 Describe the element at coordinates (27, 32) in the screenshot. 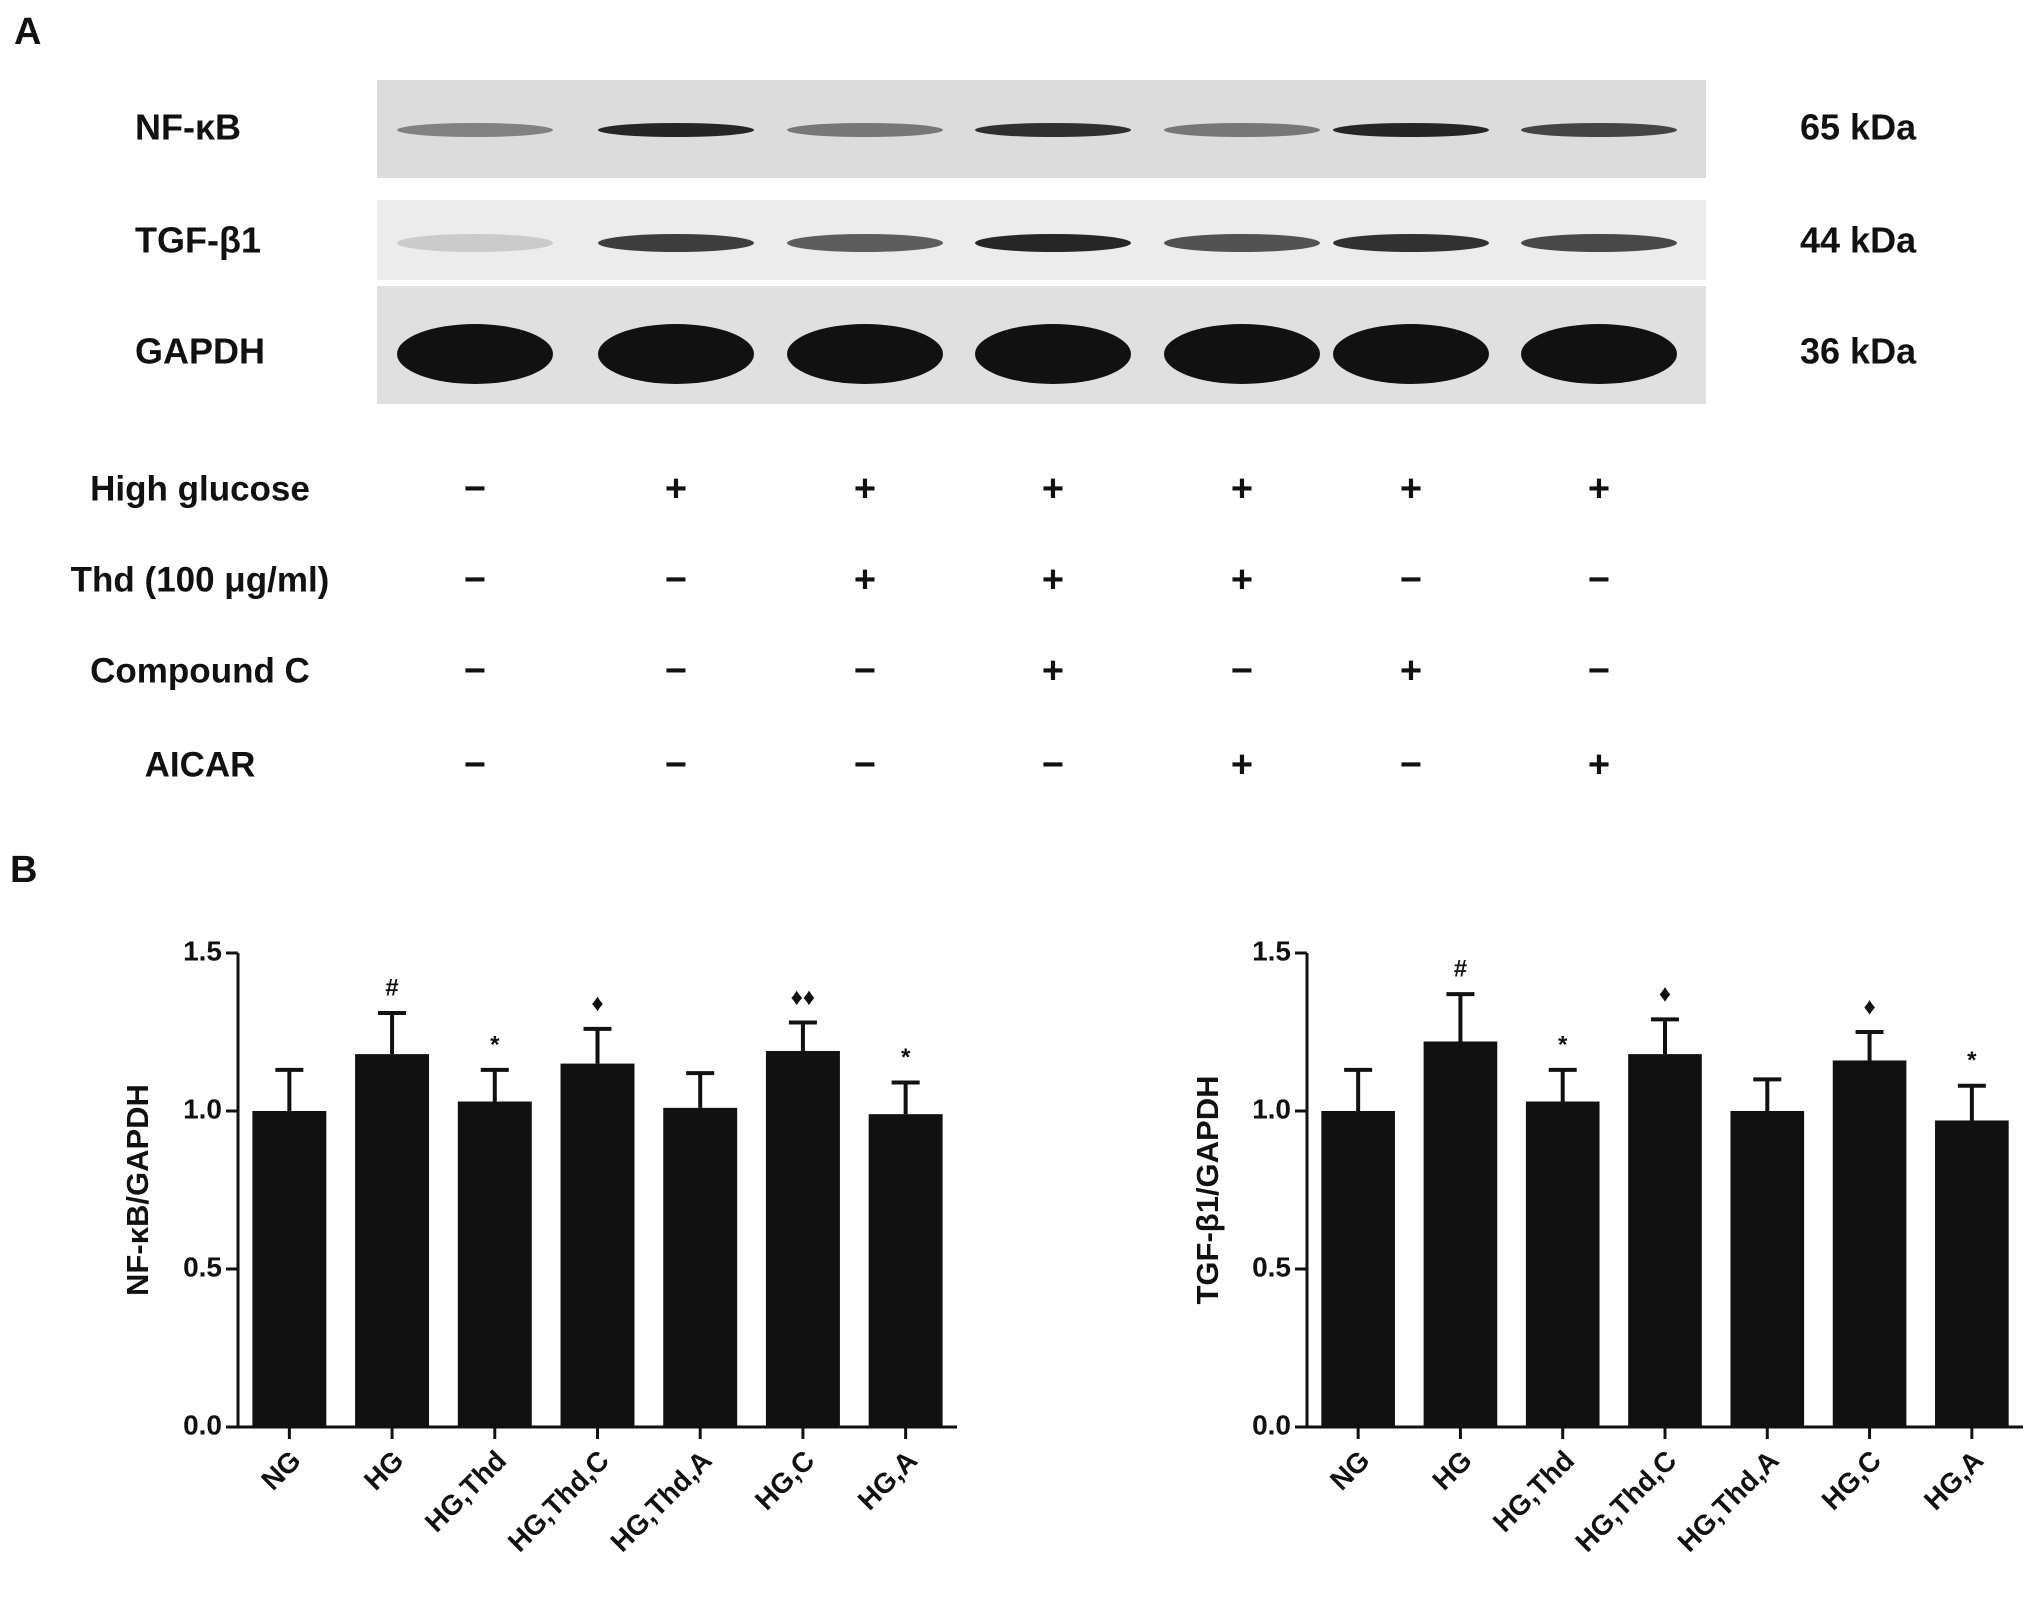

I see `panel-label: A` at that location.